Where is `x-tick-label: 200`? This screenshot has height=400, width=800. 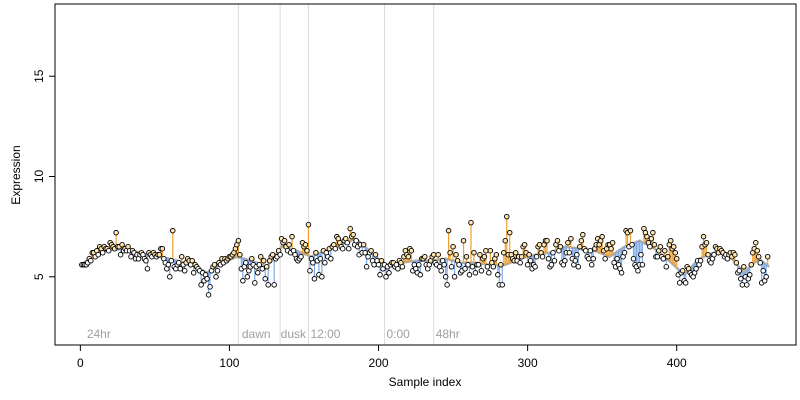
x-tick-label: 200 is located at coordinates (379, 363).